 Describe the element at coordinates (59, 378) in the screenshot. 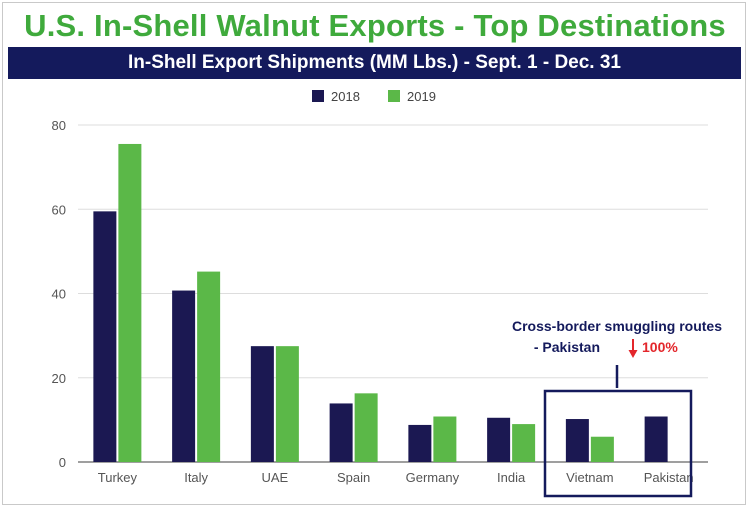

I see `y-tick-label: 20` at that location.